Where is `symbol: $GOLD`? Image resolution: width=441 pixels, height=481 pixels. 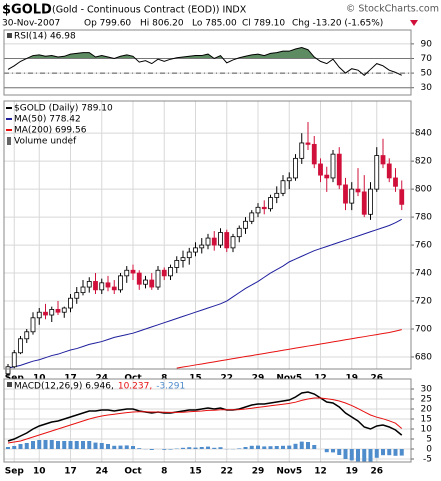
symbol: $GOLD is located at coordinates (27, 10).